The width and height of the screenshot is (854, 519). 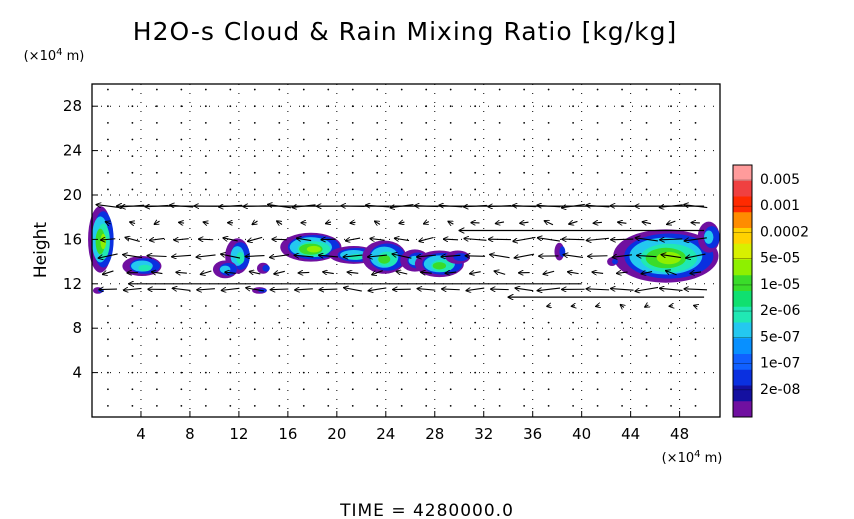 What do you see at coordinates (80, 239) in the screenshot?
I see `y-axis: 4 8 12 16 20 24 28` at bounding box center [80, 239].